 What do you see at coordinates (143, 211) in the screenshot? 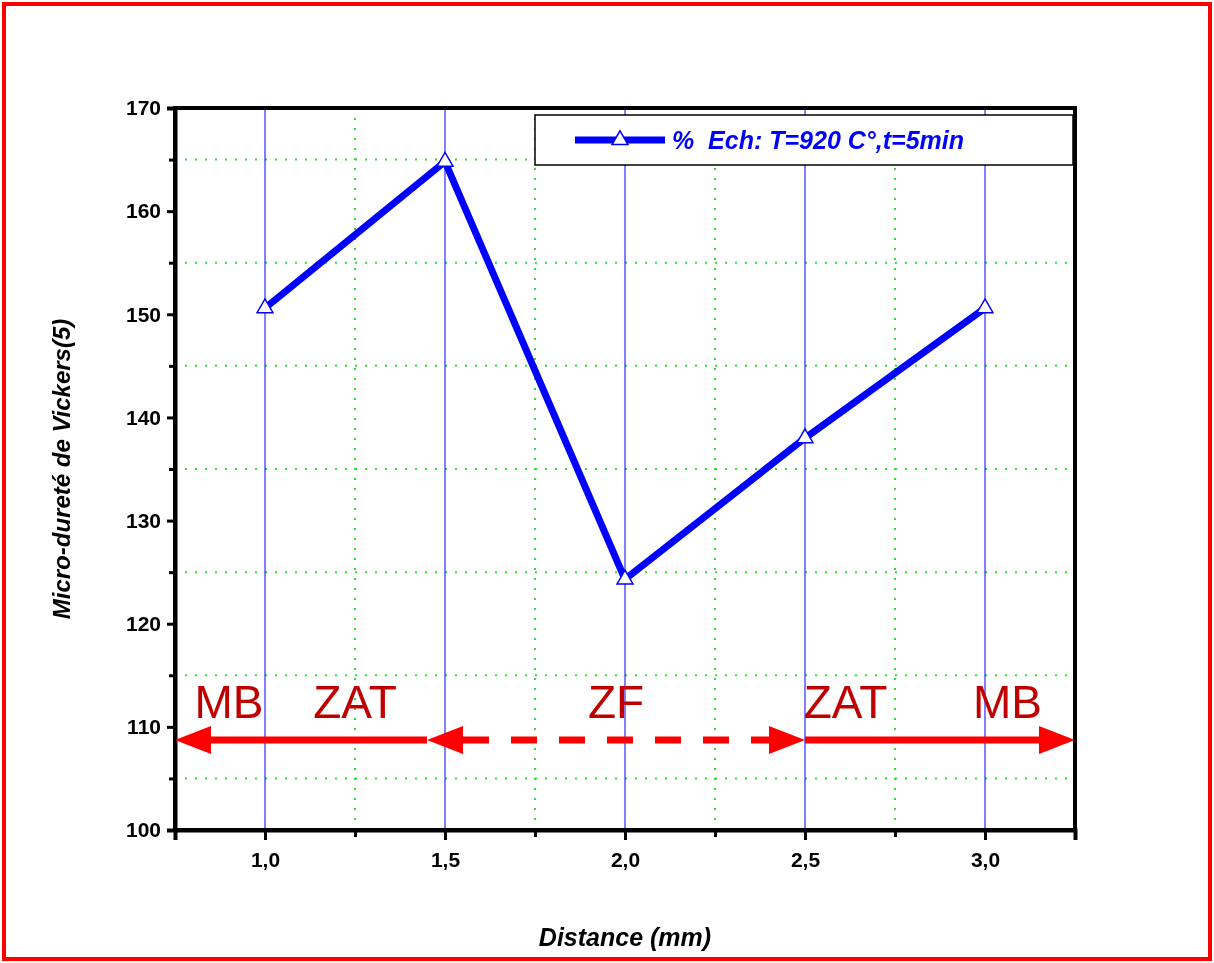
I see `y-tick-label: 160` at bounding box center [143, 211].